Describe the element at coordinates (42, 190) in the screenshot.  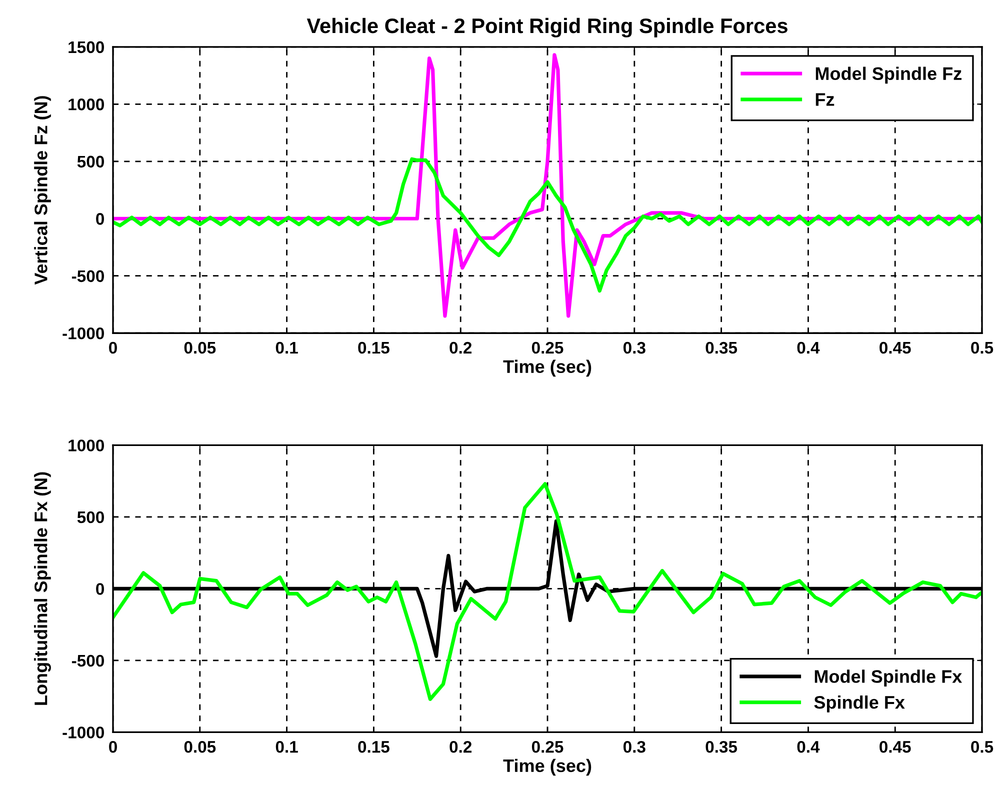
I see `y-axis-title: Vertical Spindle Fz (N)` at that location.